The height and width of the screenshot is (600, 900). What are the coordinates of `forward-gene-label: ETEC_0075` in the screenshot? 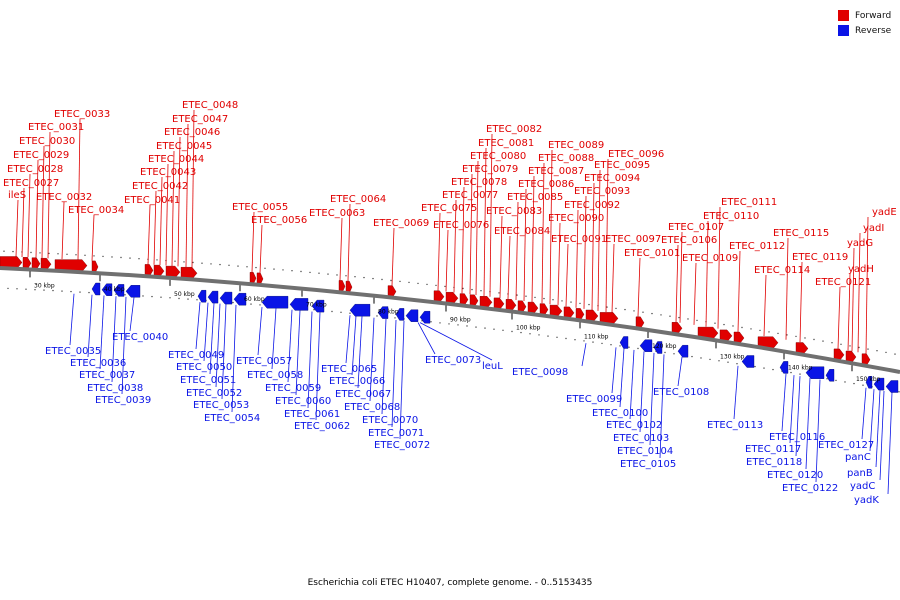 It's located at (449, 208).